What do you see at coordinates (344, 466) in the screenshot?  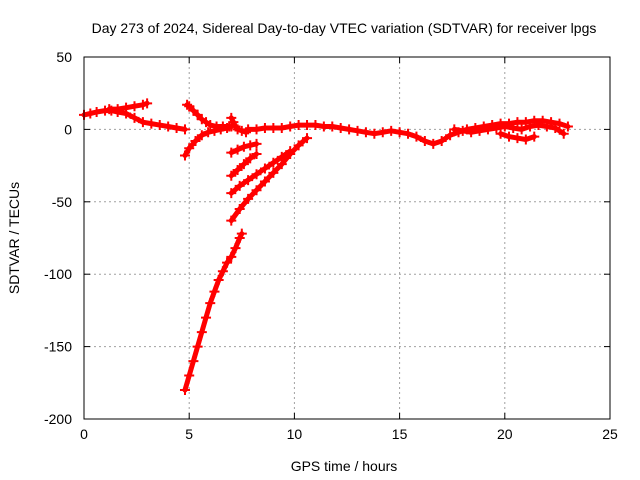 I see `x-axis-title: GPS time / hours` at bounding box center [344, 466].